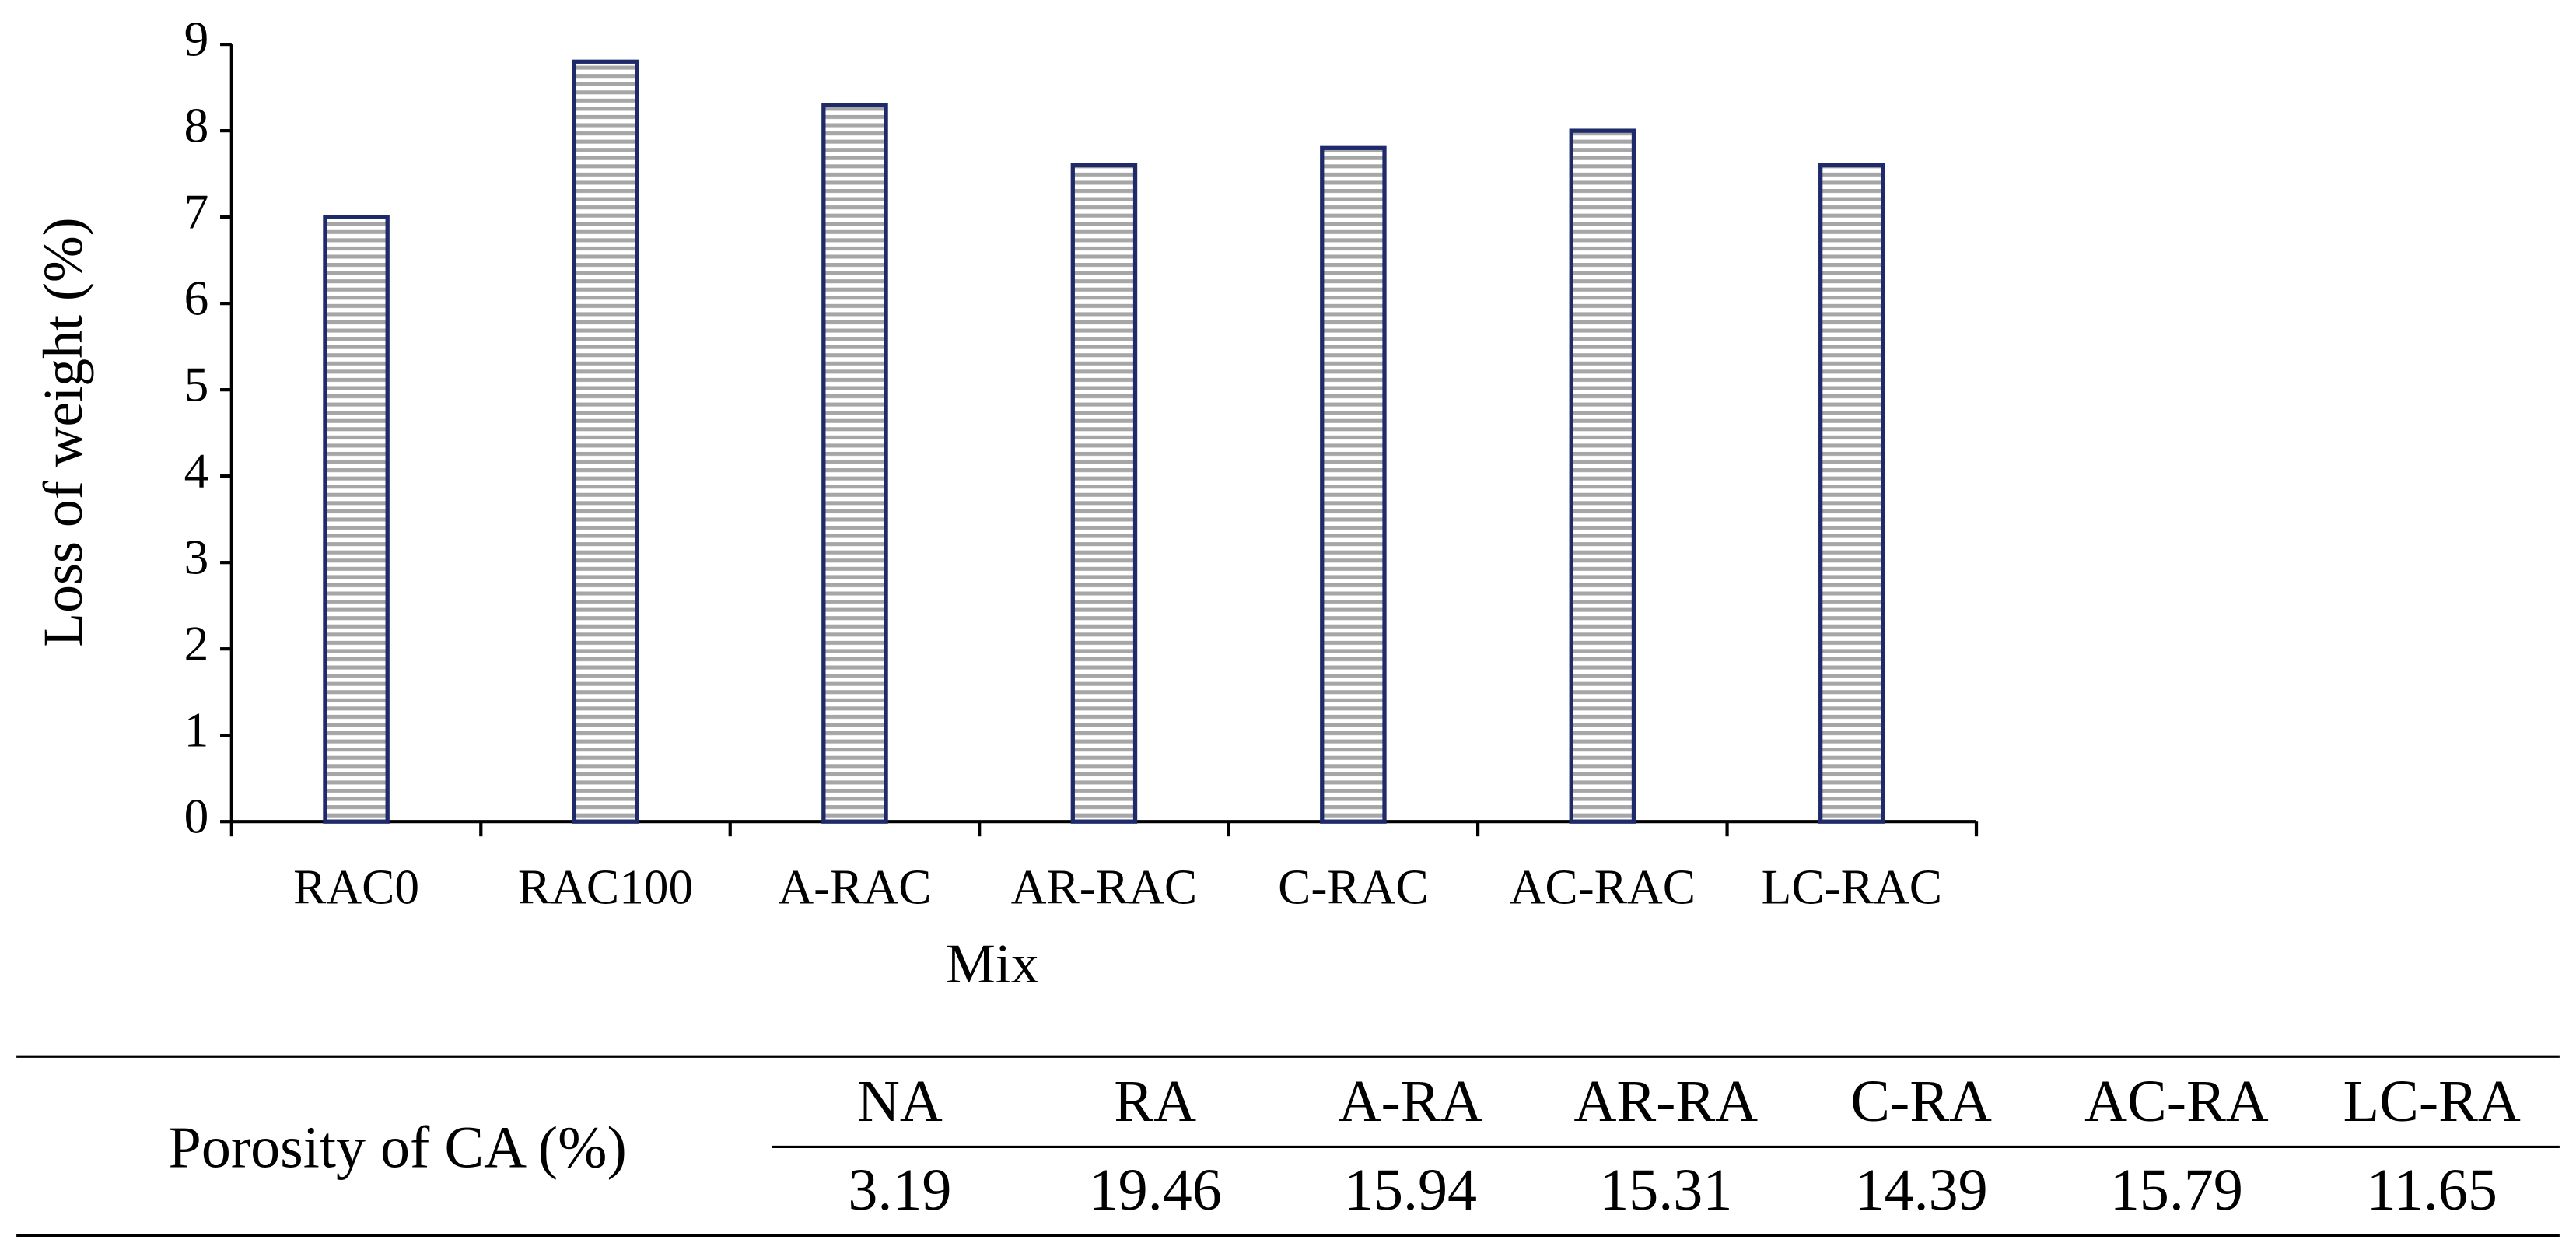  Describe the element at coordinates (1411, 1101) in the screenshot. I see `table-column-header: A-RA` at that location.